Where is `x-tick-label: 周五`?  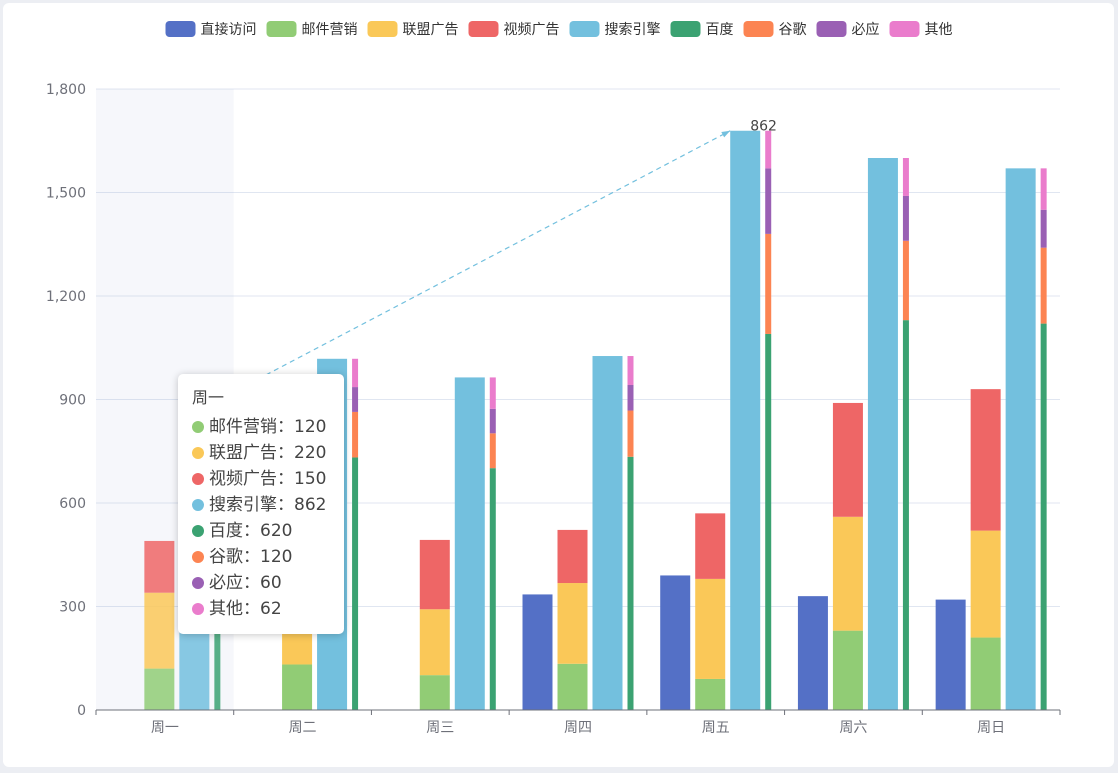 x-tick-label: 周五 is located at coordinates (716, 728).